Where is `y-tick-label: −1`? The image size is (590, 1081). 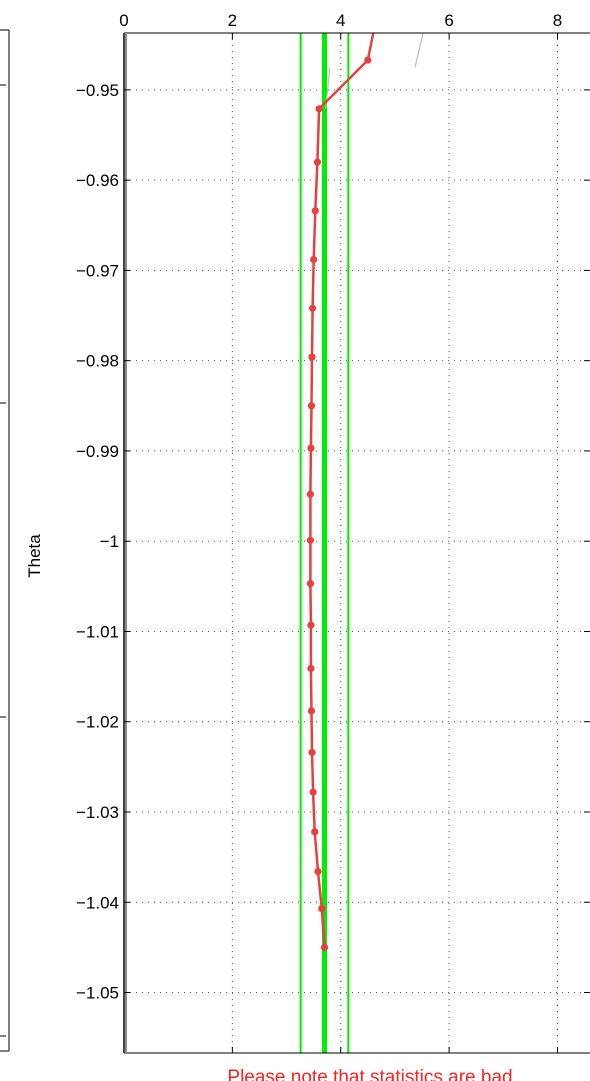 y-tick-label: −1 is located at coordinates (109, 541).